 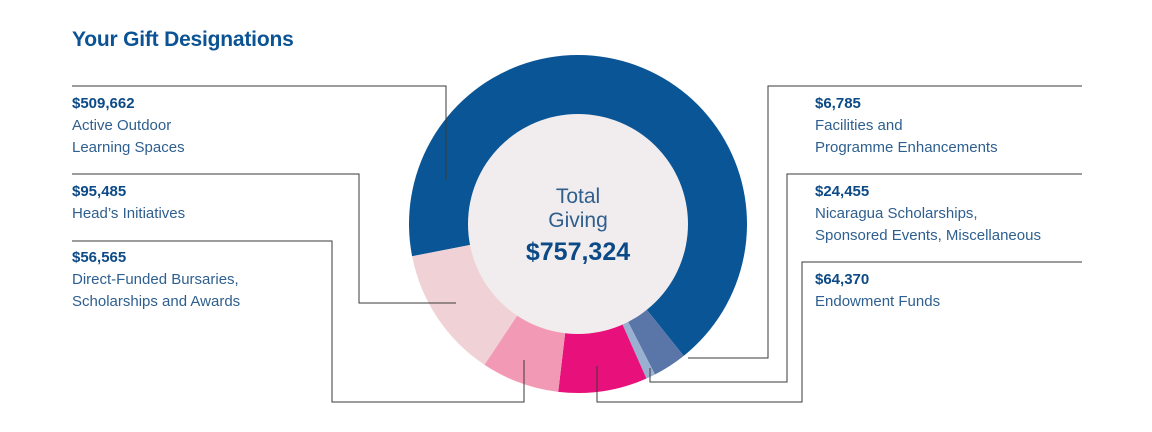 I want to click on slice-label-line: Direct-Funded Bursaries,, so click(x=155, y=279).